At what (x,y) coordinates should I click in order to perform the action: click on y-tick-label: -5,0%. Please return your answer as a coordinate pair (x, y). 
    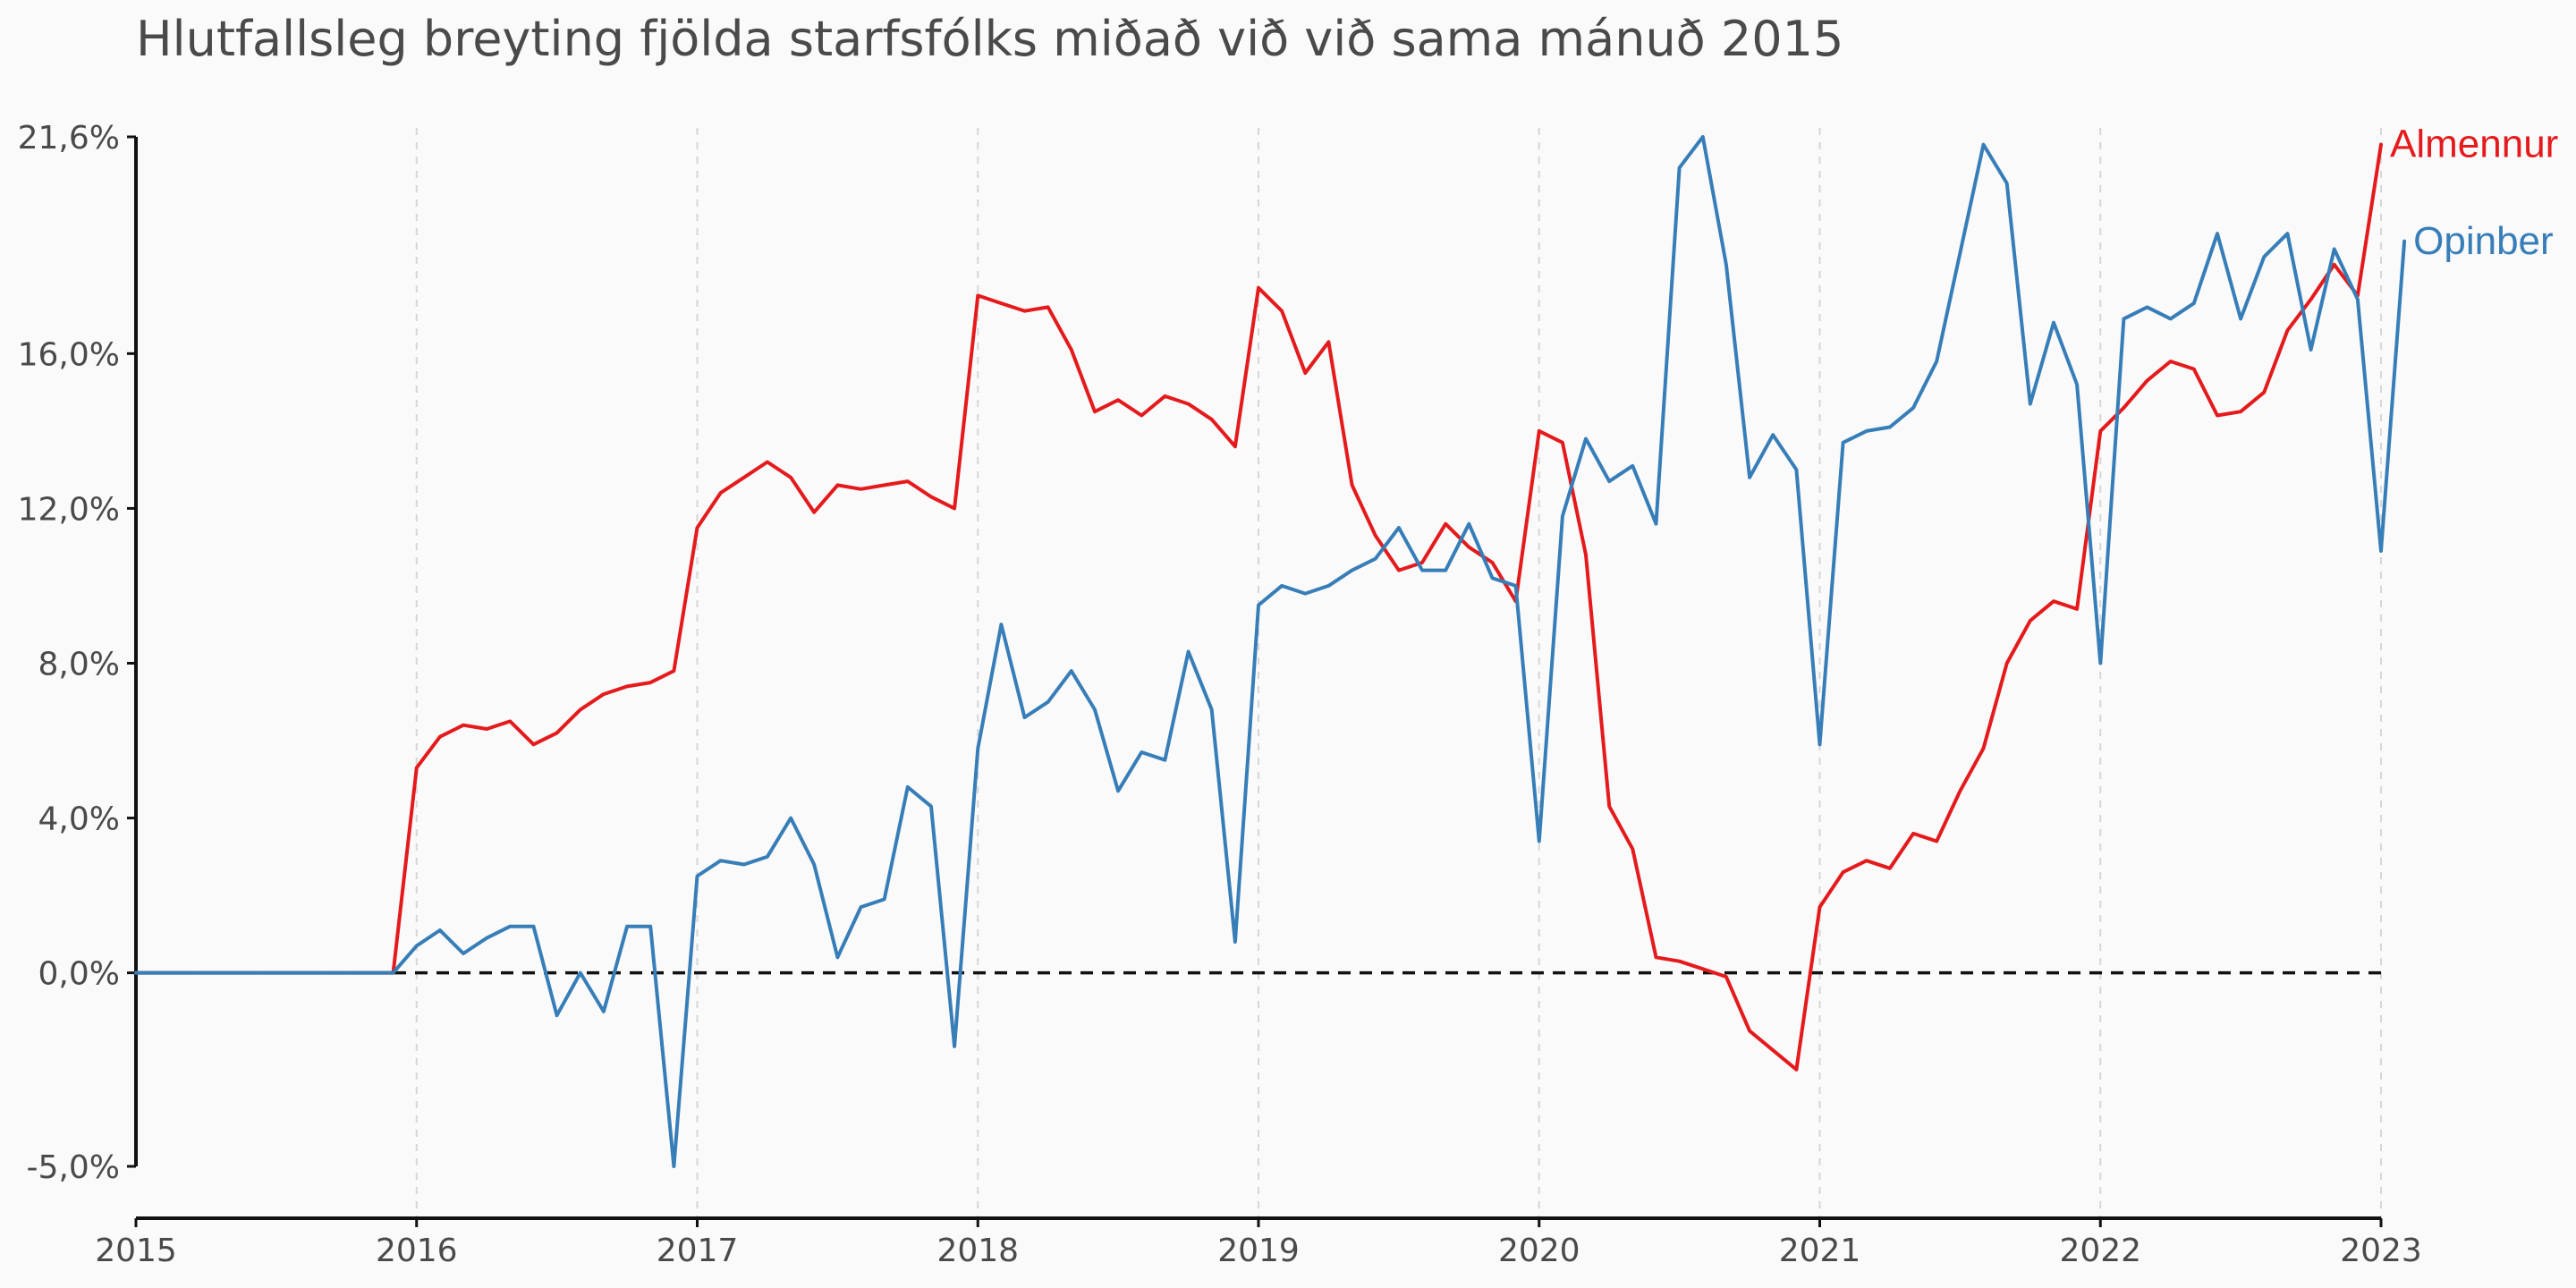
    Looking at the image, I should click on (73, 1167).